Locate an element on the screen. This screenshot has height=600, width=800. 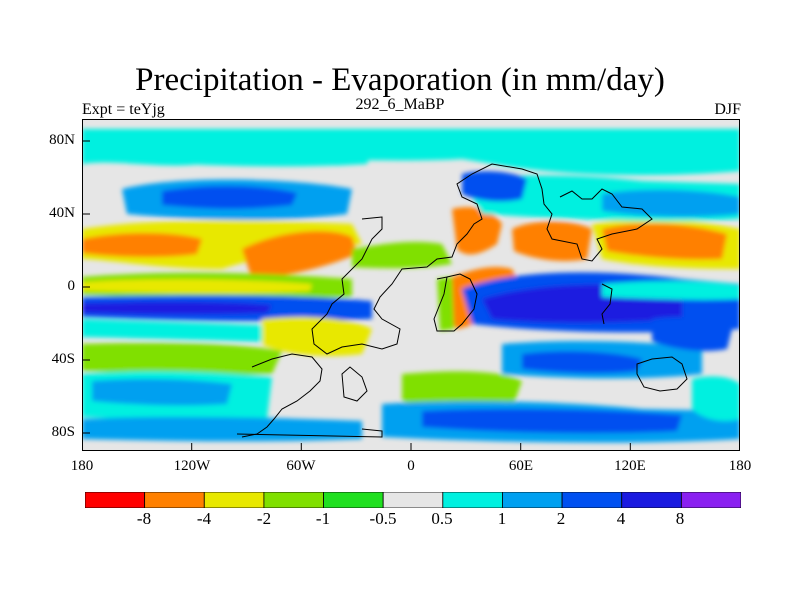
colorbar-label: 1 is located at coordinates (502, 518).